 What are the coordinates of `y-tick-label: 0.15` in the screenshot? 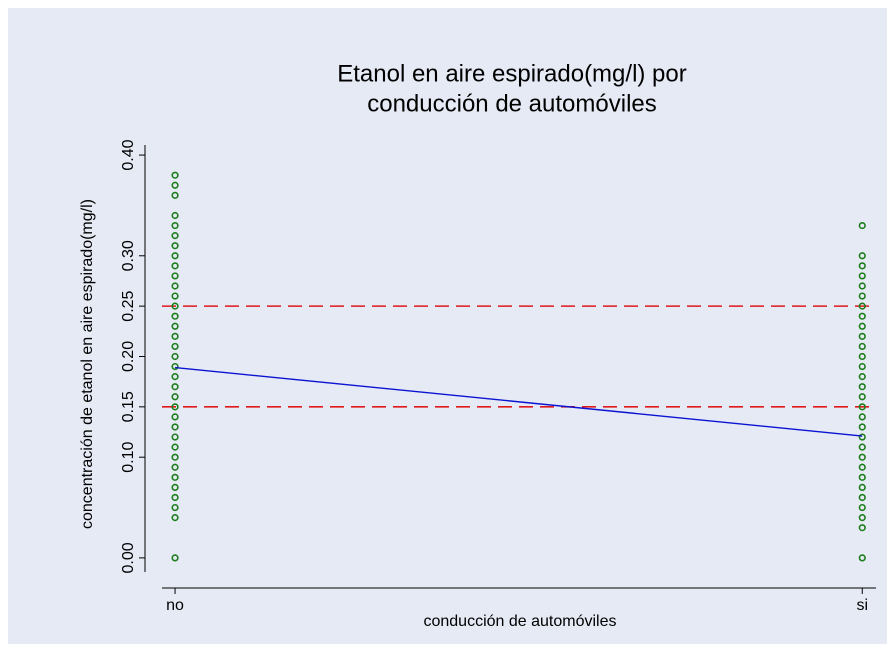 It's located at (128, 406).